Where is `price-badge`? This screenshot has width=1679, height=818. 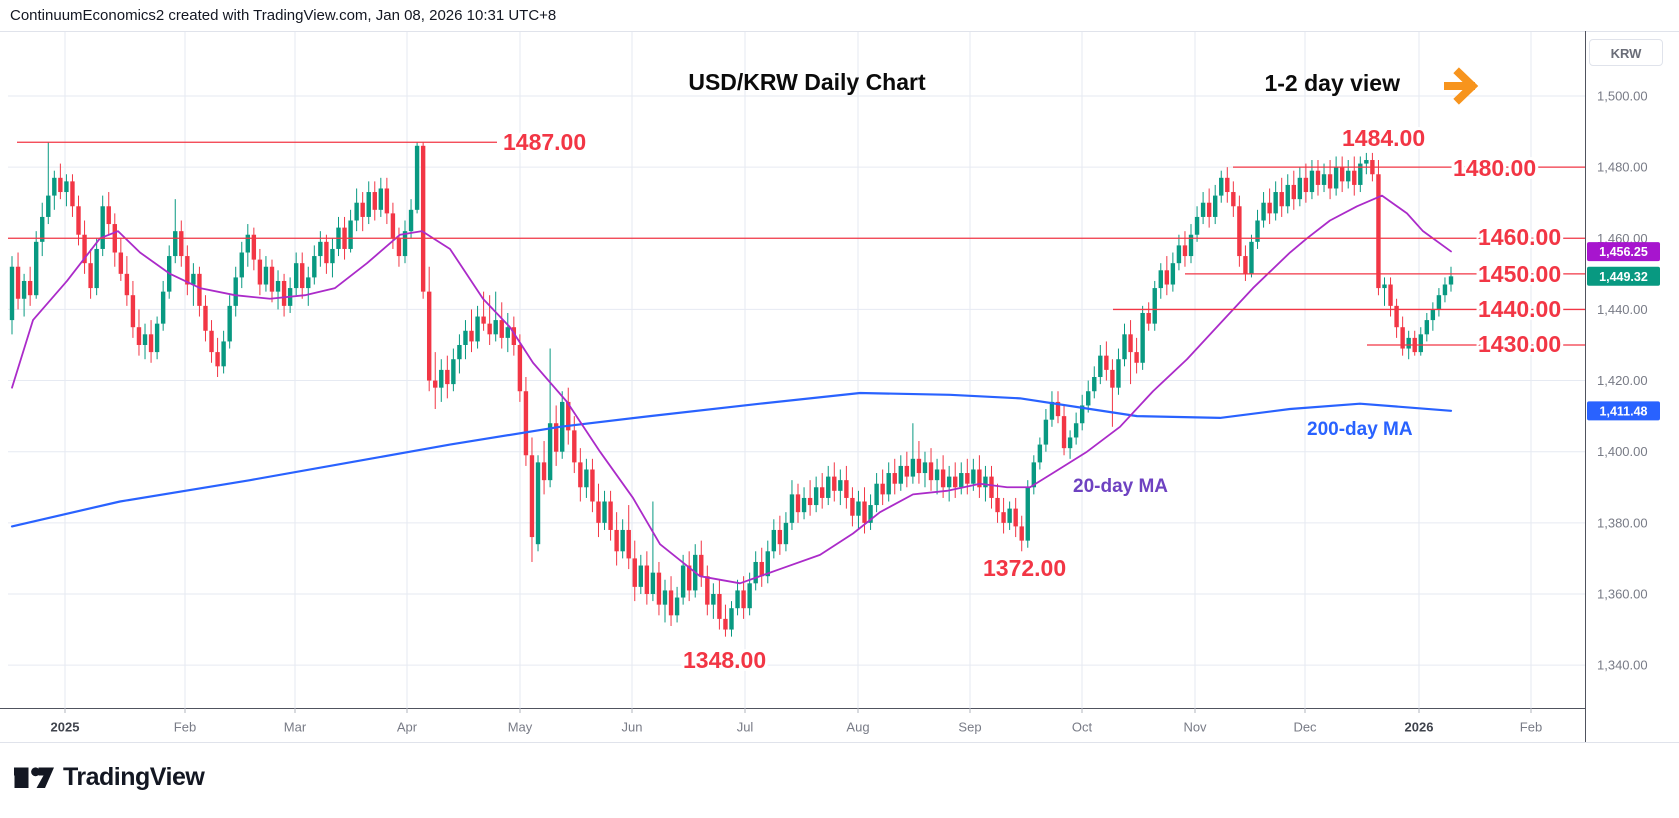
price-badge is located at coordinates (1623, 276).